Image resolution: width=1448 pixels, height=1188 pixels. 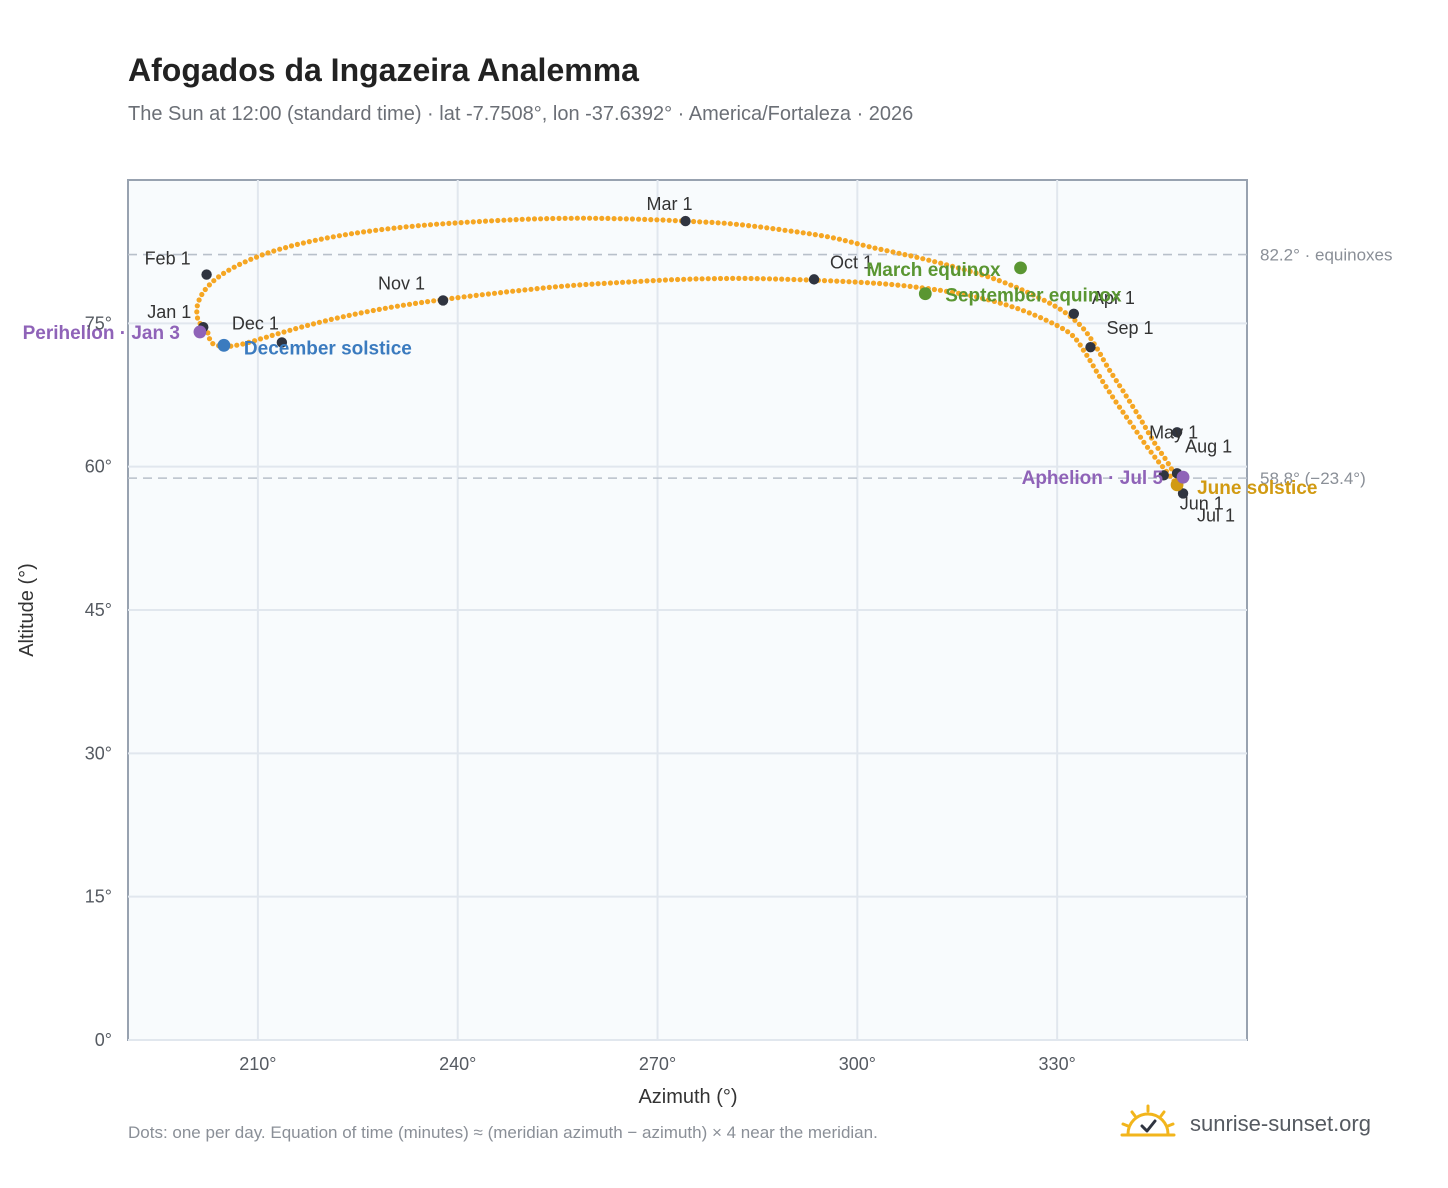 I want to click on month-marker-label: Sep 1, so click(x=1129, y=328).